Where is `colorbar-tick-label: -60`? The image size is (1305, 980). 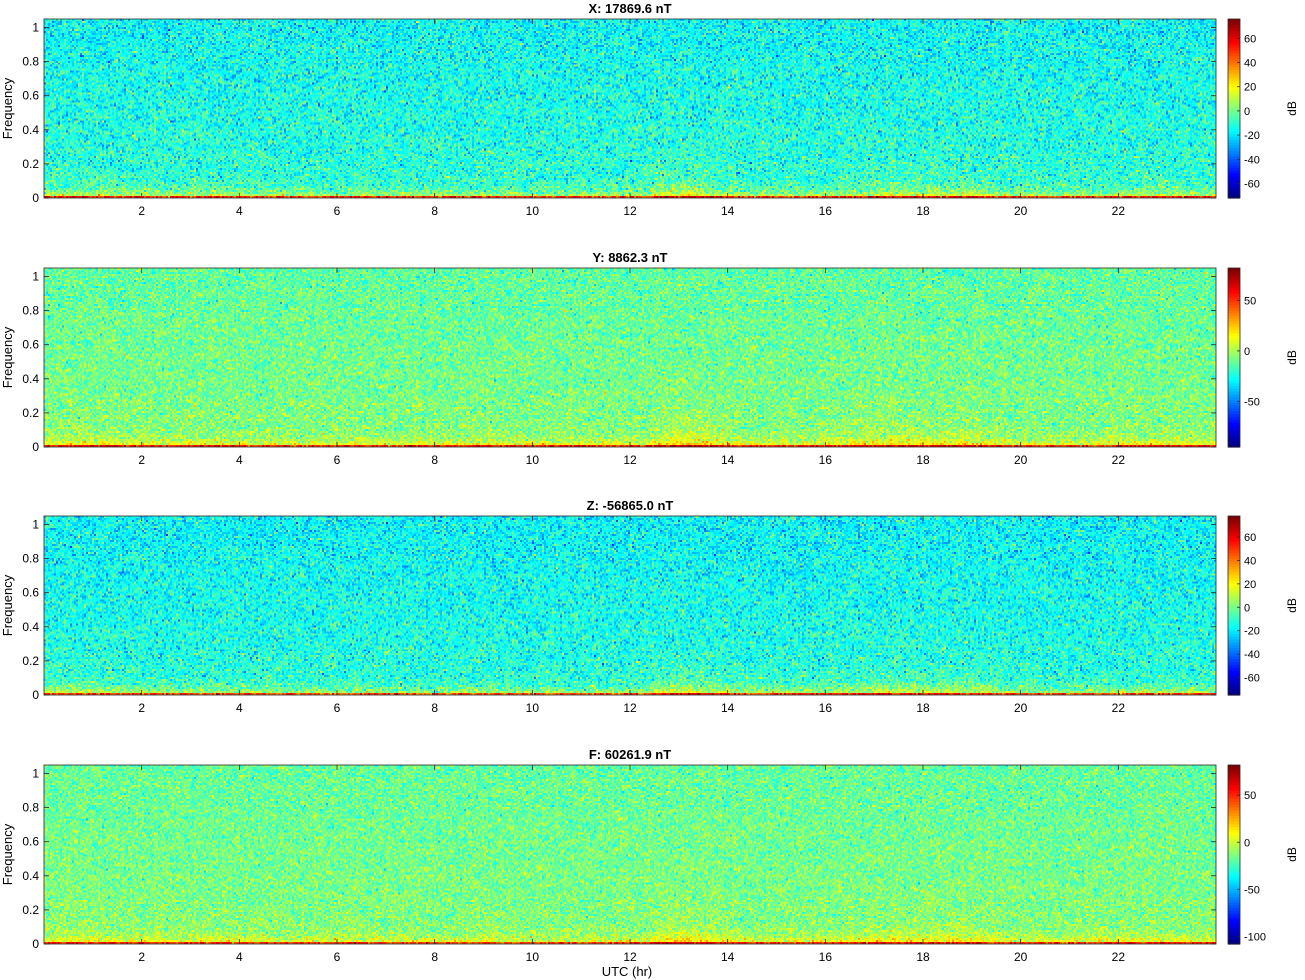
colorbar-tick-label: -60 is located at coordinates (1252, 678).